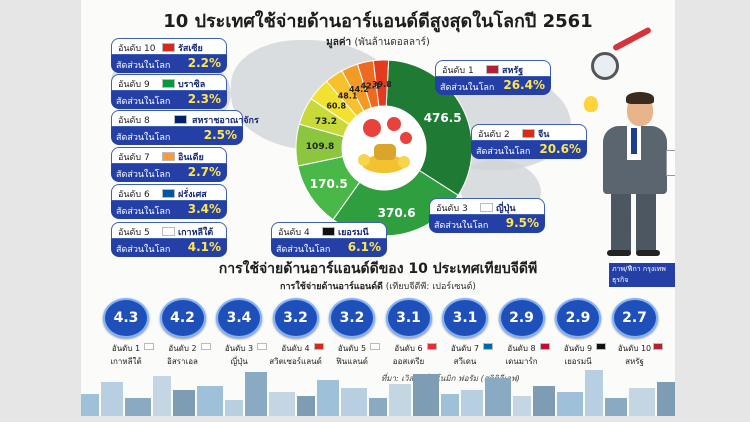 The width and height of the screenshot is (750, 422). I want to click on gdp-rank-text: อันดับ 8, so click(521, 348).